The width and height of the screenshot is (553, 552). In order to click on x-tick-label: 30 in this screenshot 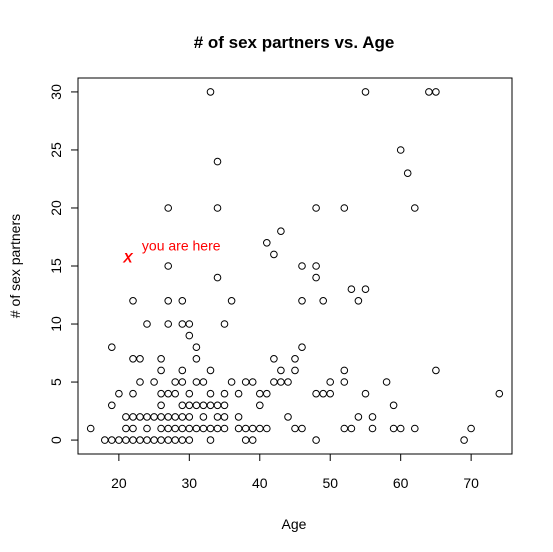, I will do `click(190, 483)`.